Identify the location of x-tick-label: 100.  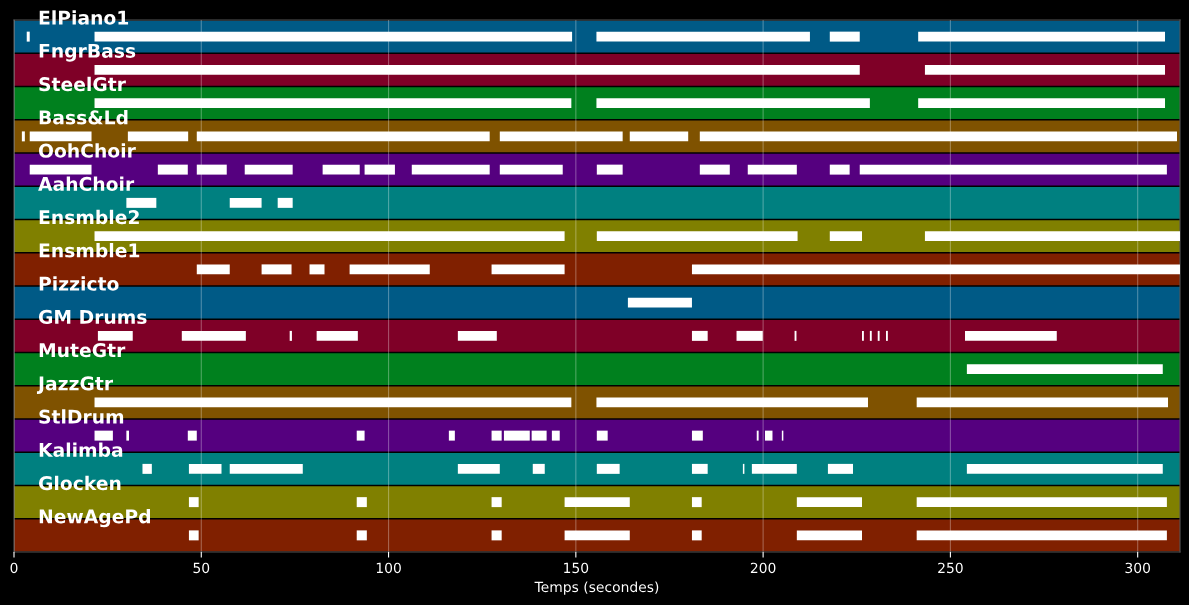
(388, 568).